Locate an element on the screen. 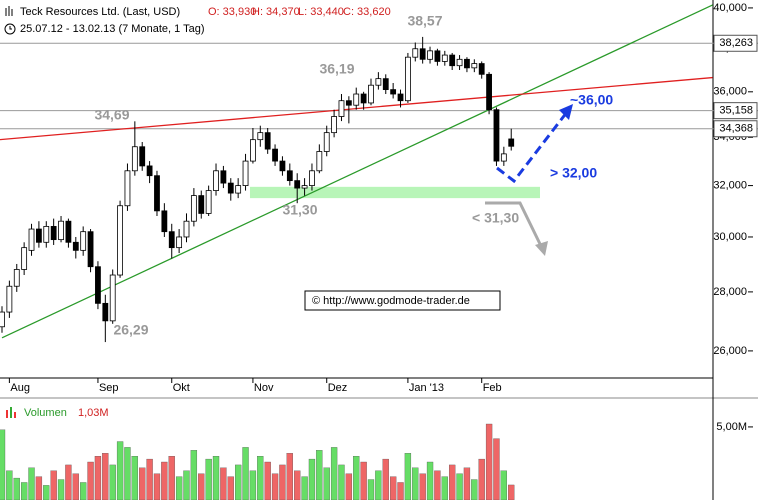 This screenshot has width=758, height=500. ohlc-label: O: 33,930 is located at coordinates (232, 12).